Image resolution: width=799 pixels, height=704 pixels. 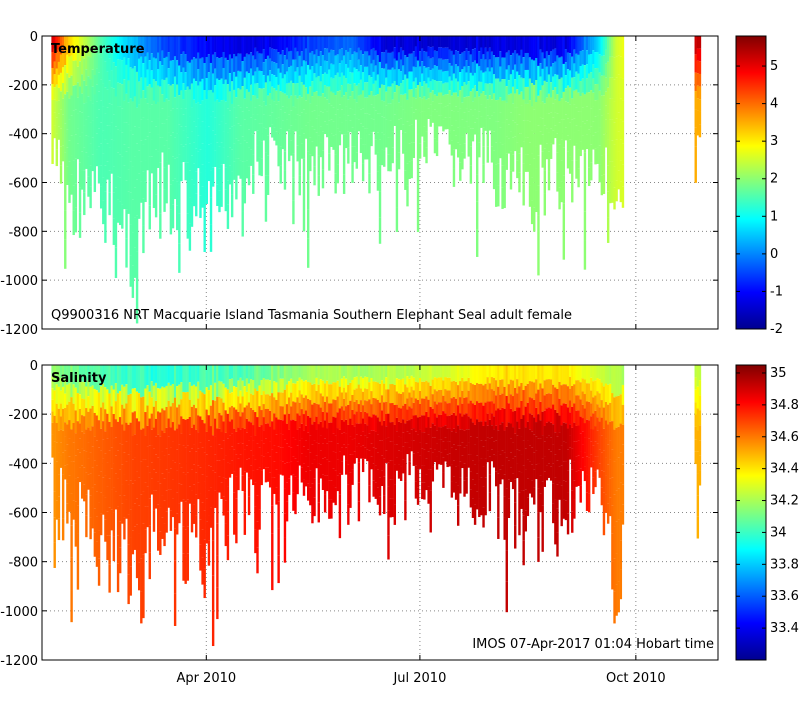 I want to click on y-tick-label: -400, so click(x=23, y=464).